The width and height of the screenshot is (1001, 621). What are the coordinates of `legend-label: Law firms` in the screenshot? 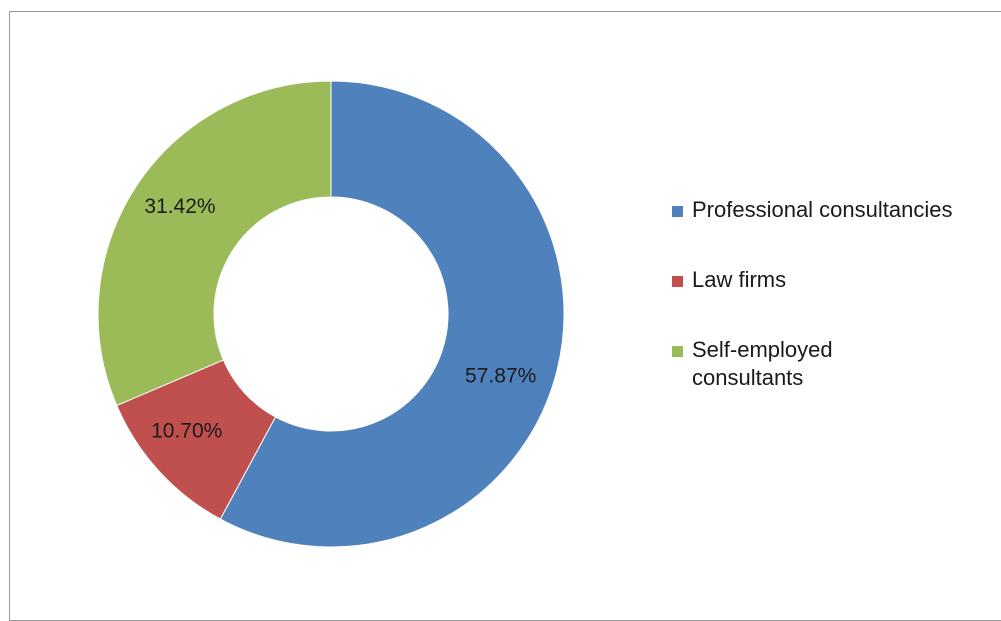 It's located at (739, 279).